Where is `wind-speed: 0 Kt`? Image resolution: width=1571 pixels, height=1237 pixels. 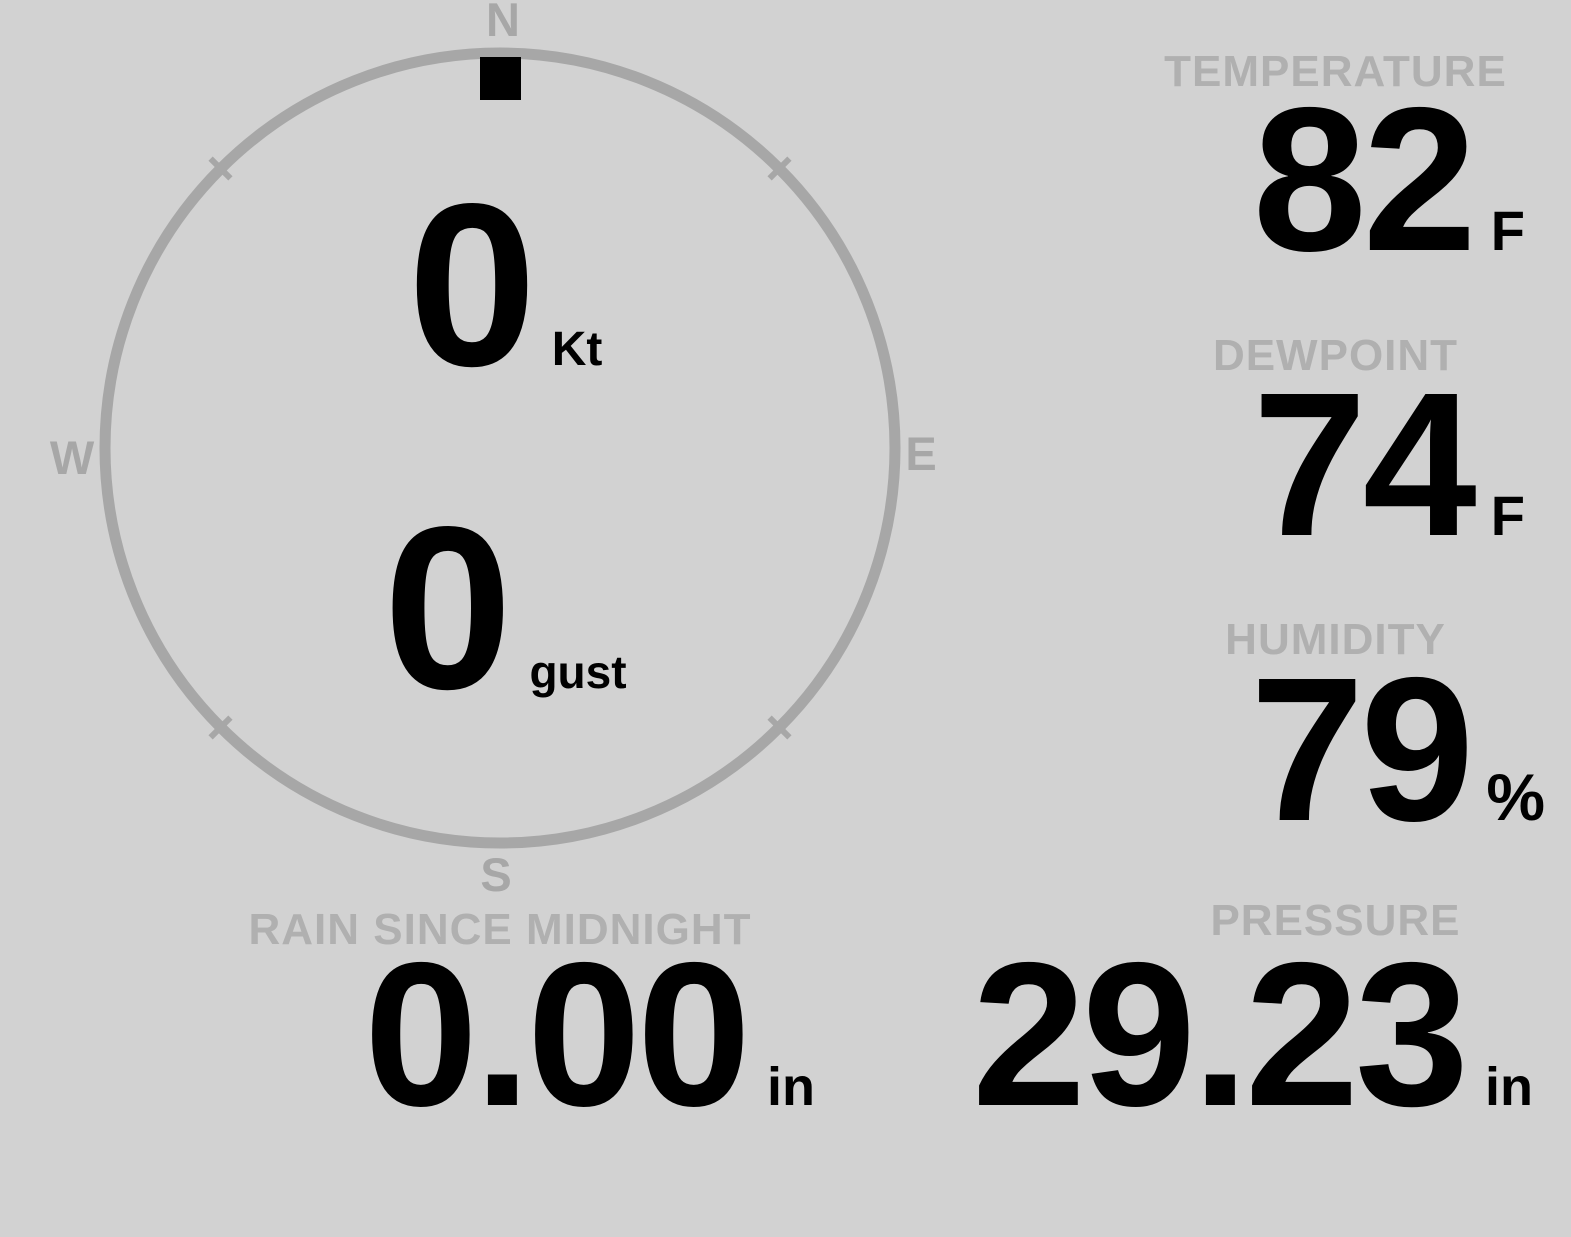 wind-speed: 0 Kt is located at coordinates (505, 286).